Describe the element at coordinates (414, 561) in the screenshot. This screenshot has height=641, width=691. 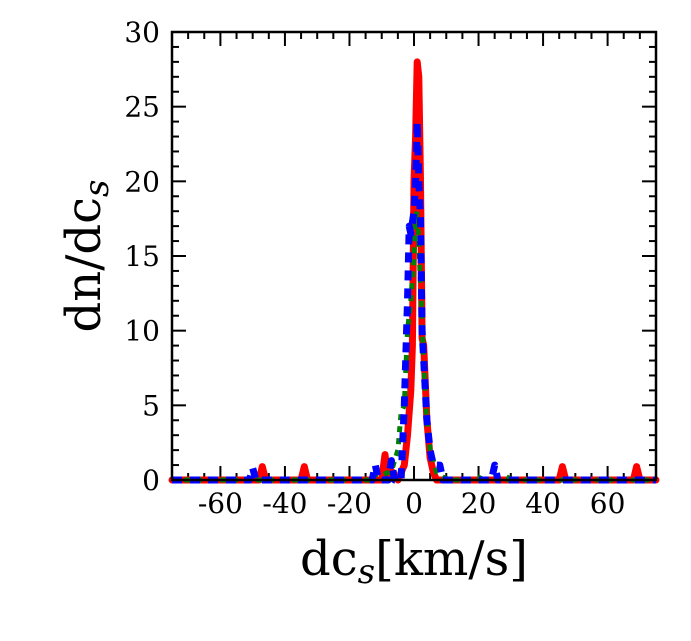
I see `x-axis-label: dcs[km/s]` at that location.